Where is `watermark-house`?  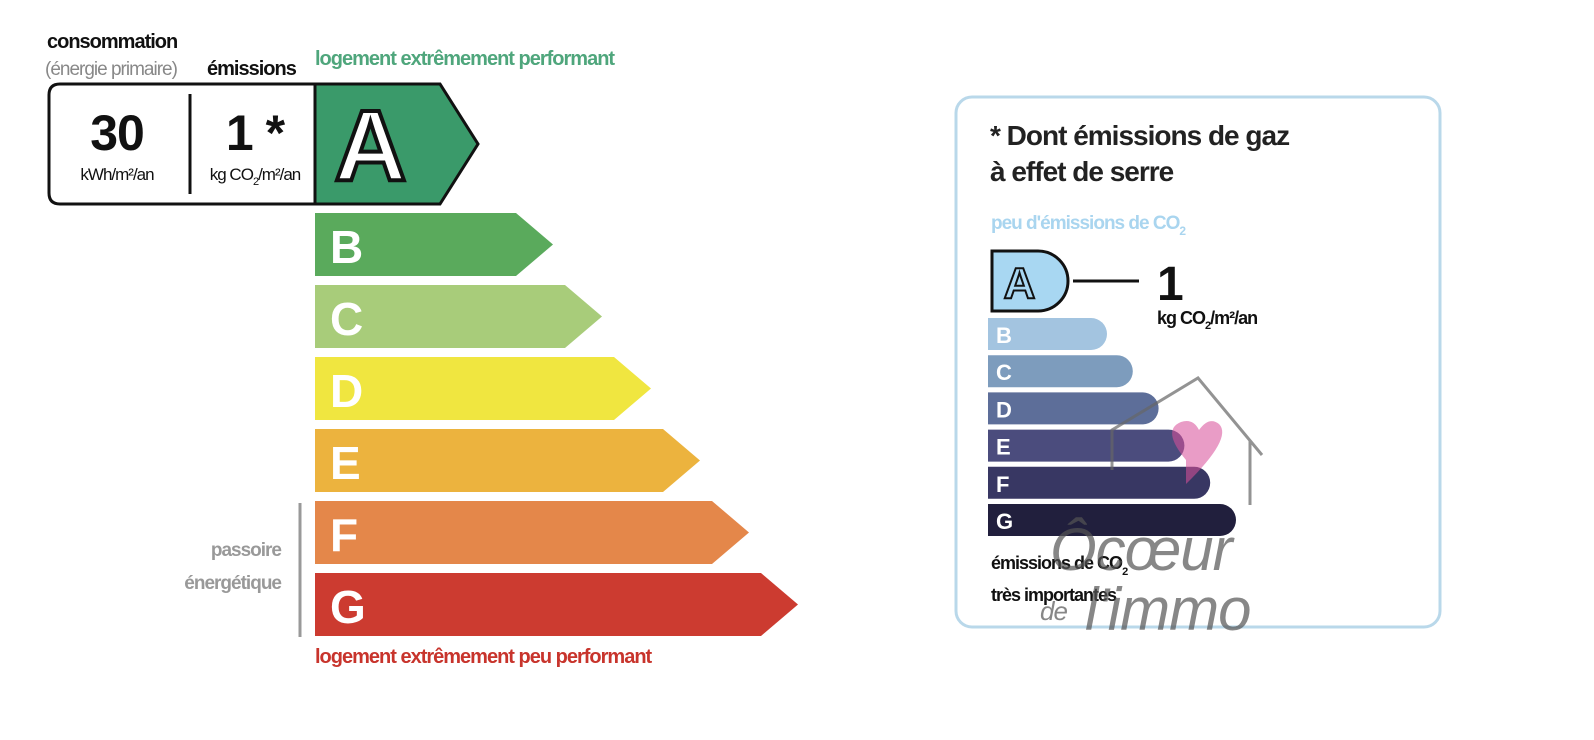
watermark-house is located at coordinates (1187, 440).